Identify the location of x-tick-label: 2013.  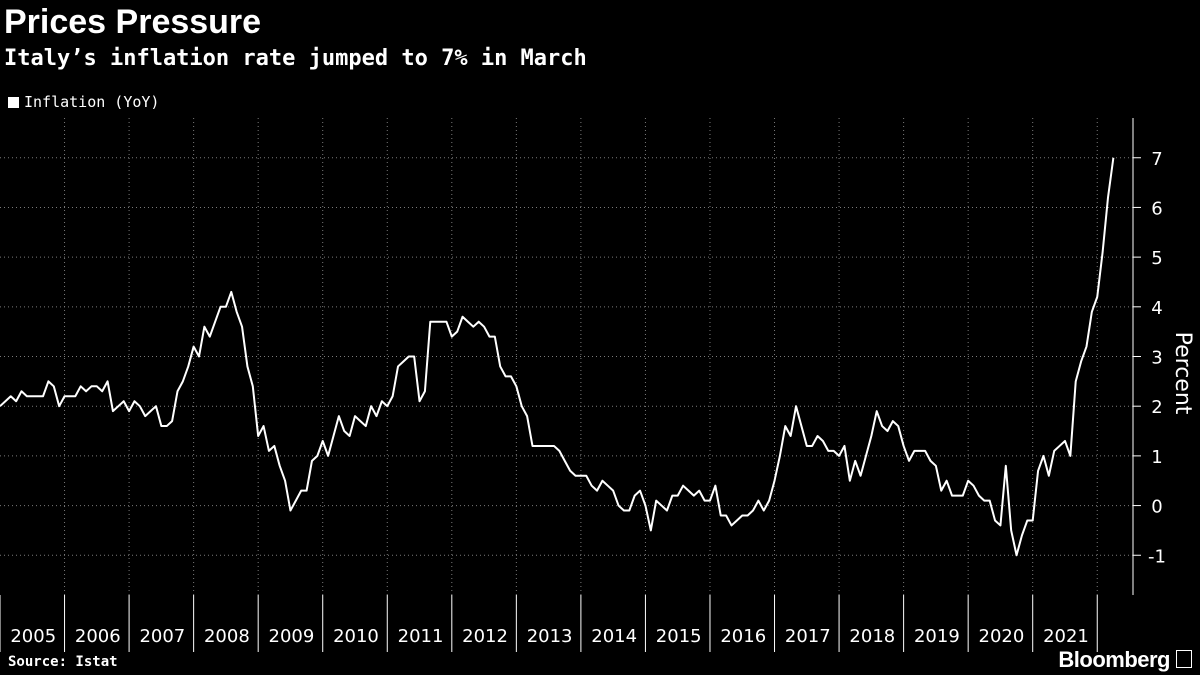
(550, 636).